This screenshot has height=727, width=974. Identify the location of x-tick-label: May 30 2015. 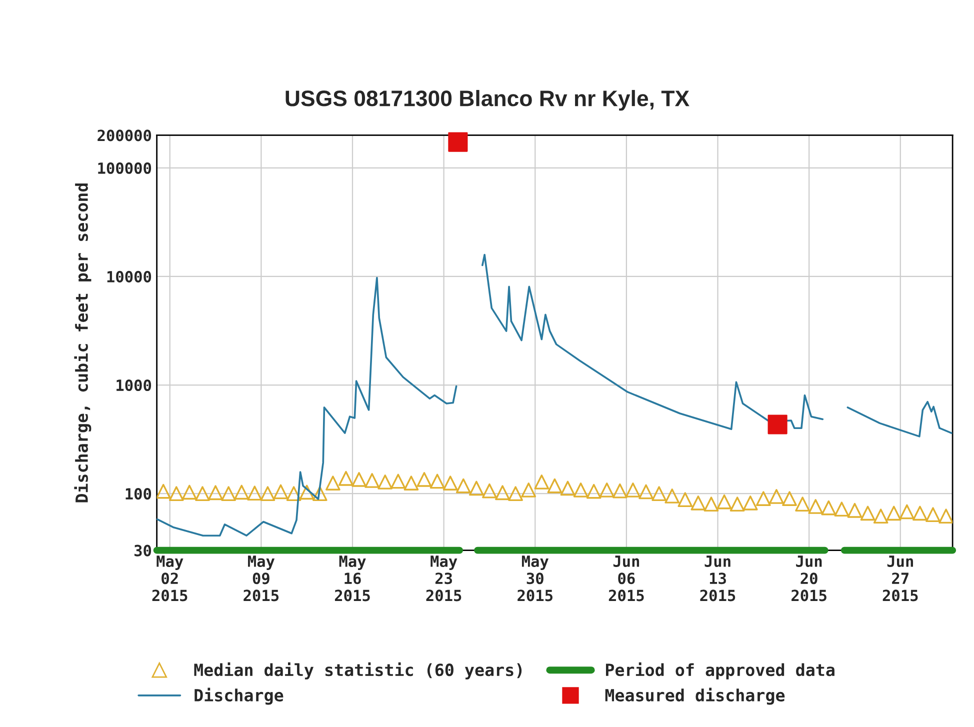
(535, 579).